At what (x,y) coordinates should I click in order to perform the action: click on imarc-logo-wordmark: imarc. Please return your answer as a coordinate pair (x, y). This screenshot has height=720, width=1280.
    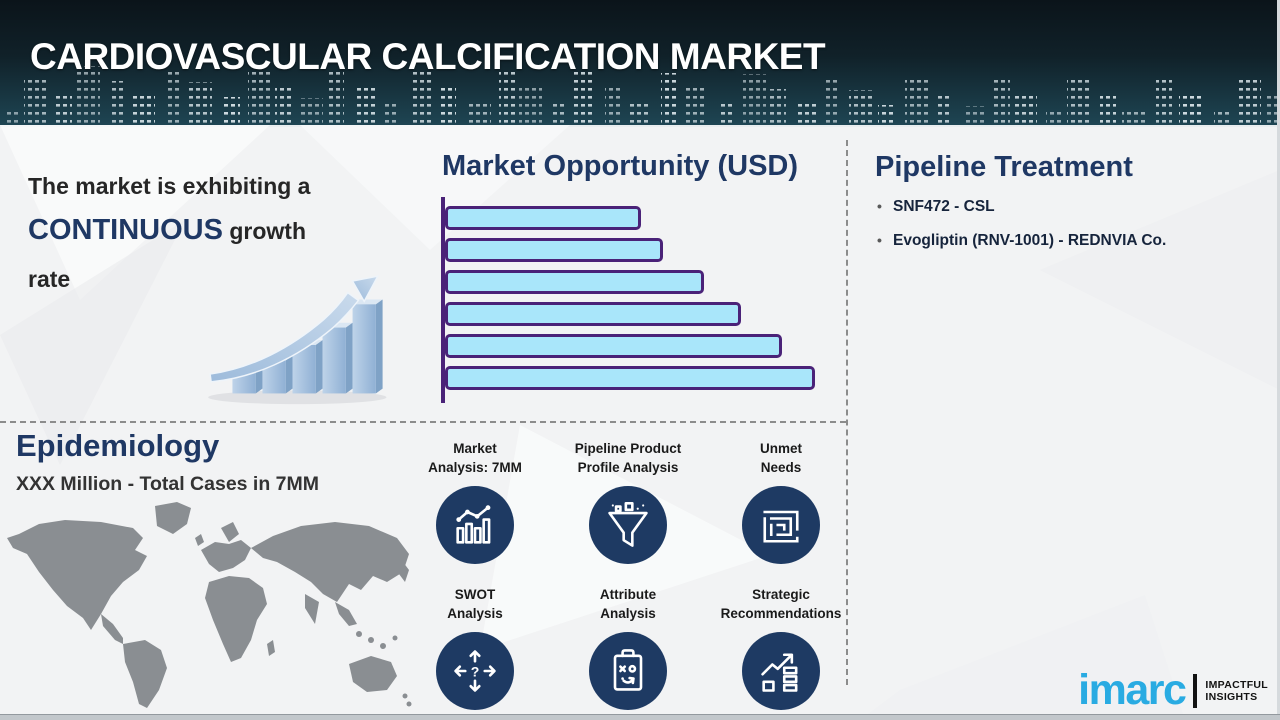
    Looking at the image, I should click on (1132, 690).